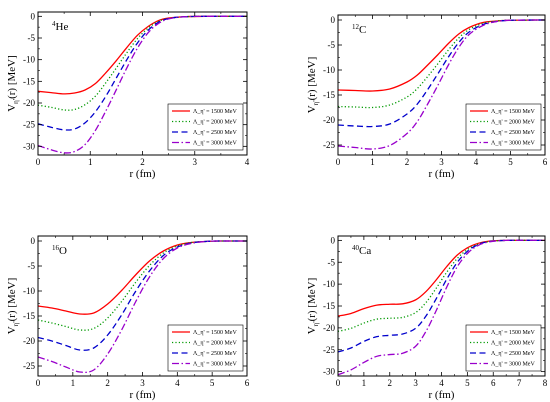 This screenshot has height=402, width=550. What do you see at coordinates (519, 383) in the screenshot?
I see `x-tick-label: 7` at bounding box center [519, 383].